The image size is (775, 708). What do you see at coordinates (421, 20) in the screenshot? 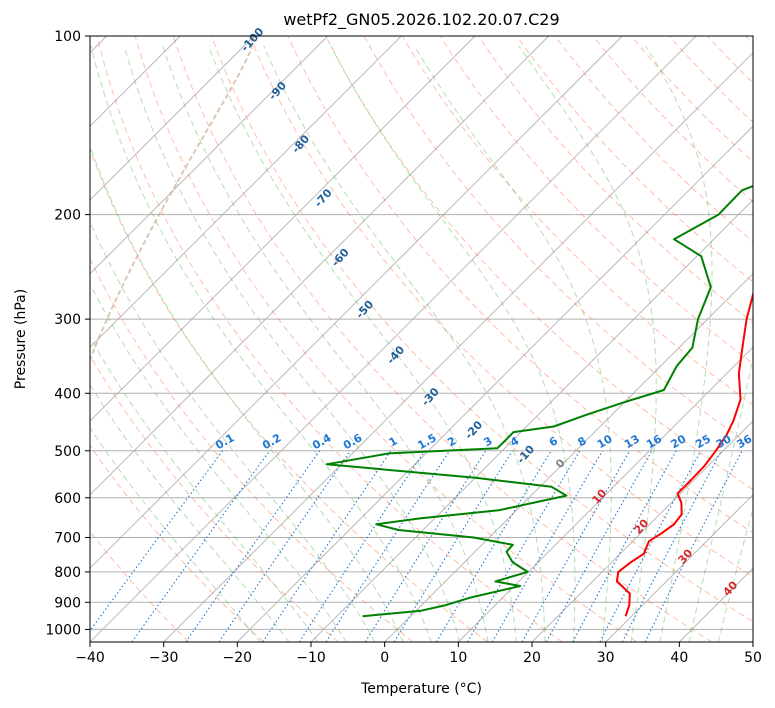
I see `chart-title: wetPf2_GN05.2026.102.20.07.C29` at bounding box center [421, 20].